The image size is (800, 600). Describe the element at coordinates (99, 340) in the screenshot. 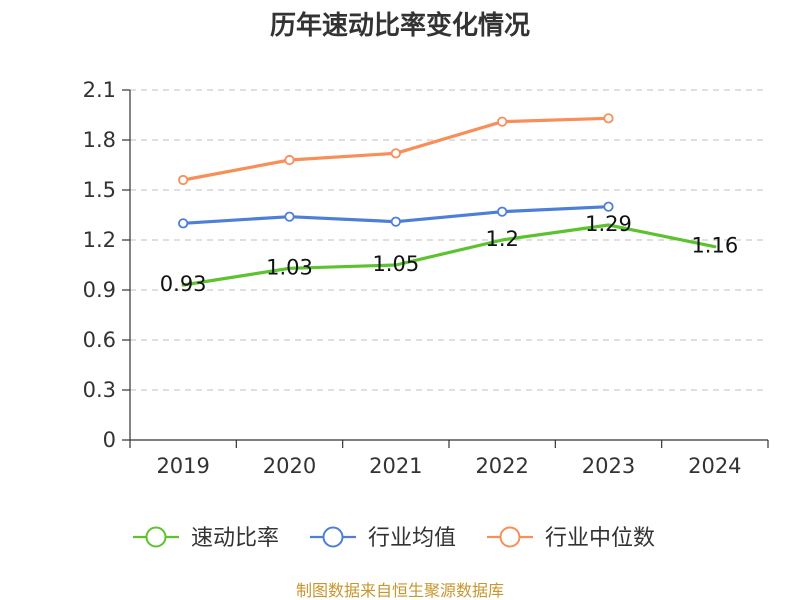

I see `y-tick-label: 0.6` at that location.